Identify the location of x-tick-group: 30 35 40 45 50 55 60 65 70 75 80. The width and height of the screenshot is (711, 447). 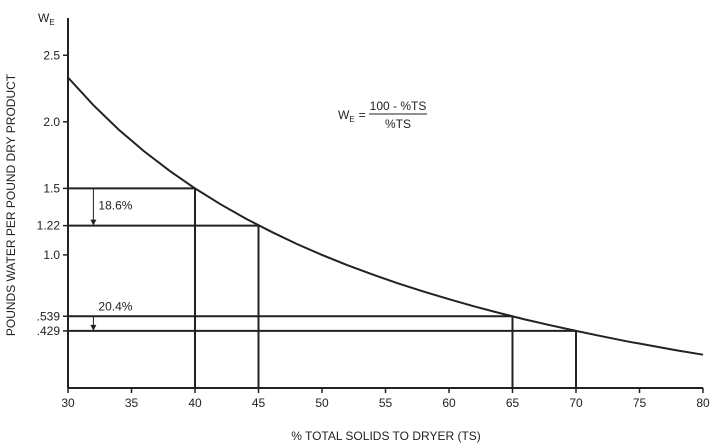
(385, 399).